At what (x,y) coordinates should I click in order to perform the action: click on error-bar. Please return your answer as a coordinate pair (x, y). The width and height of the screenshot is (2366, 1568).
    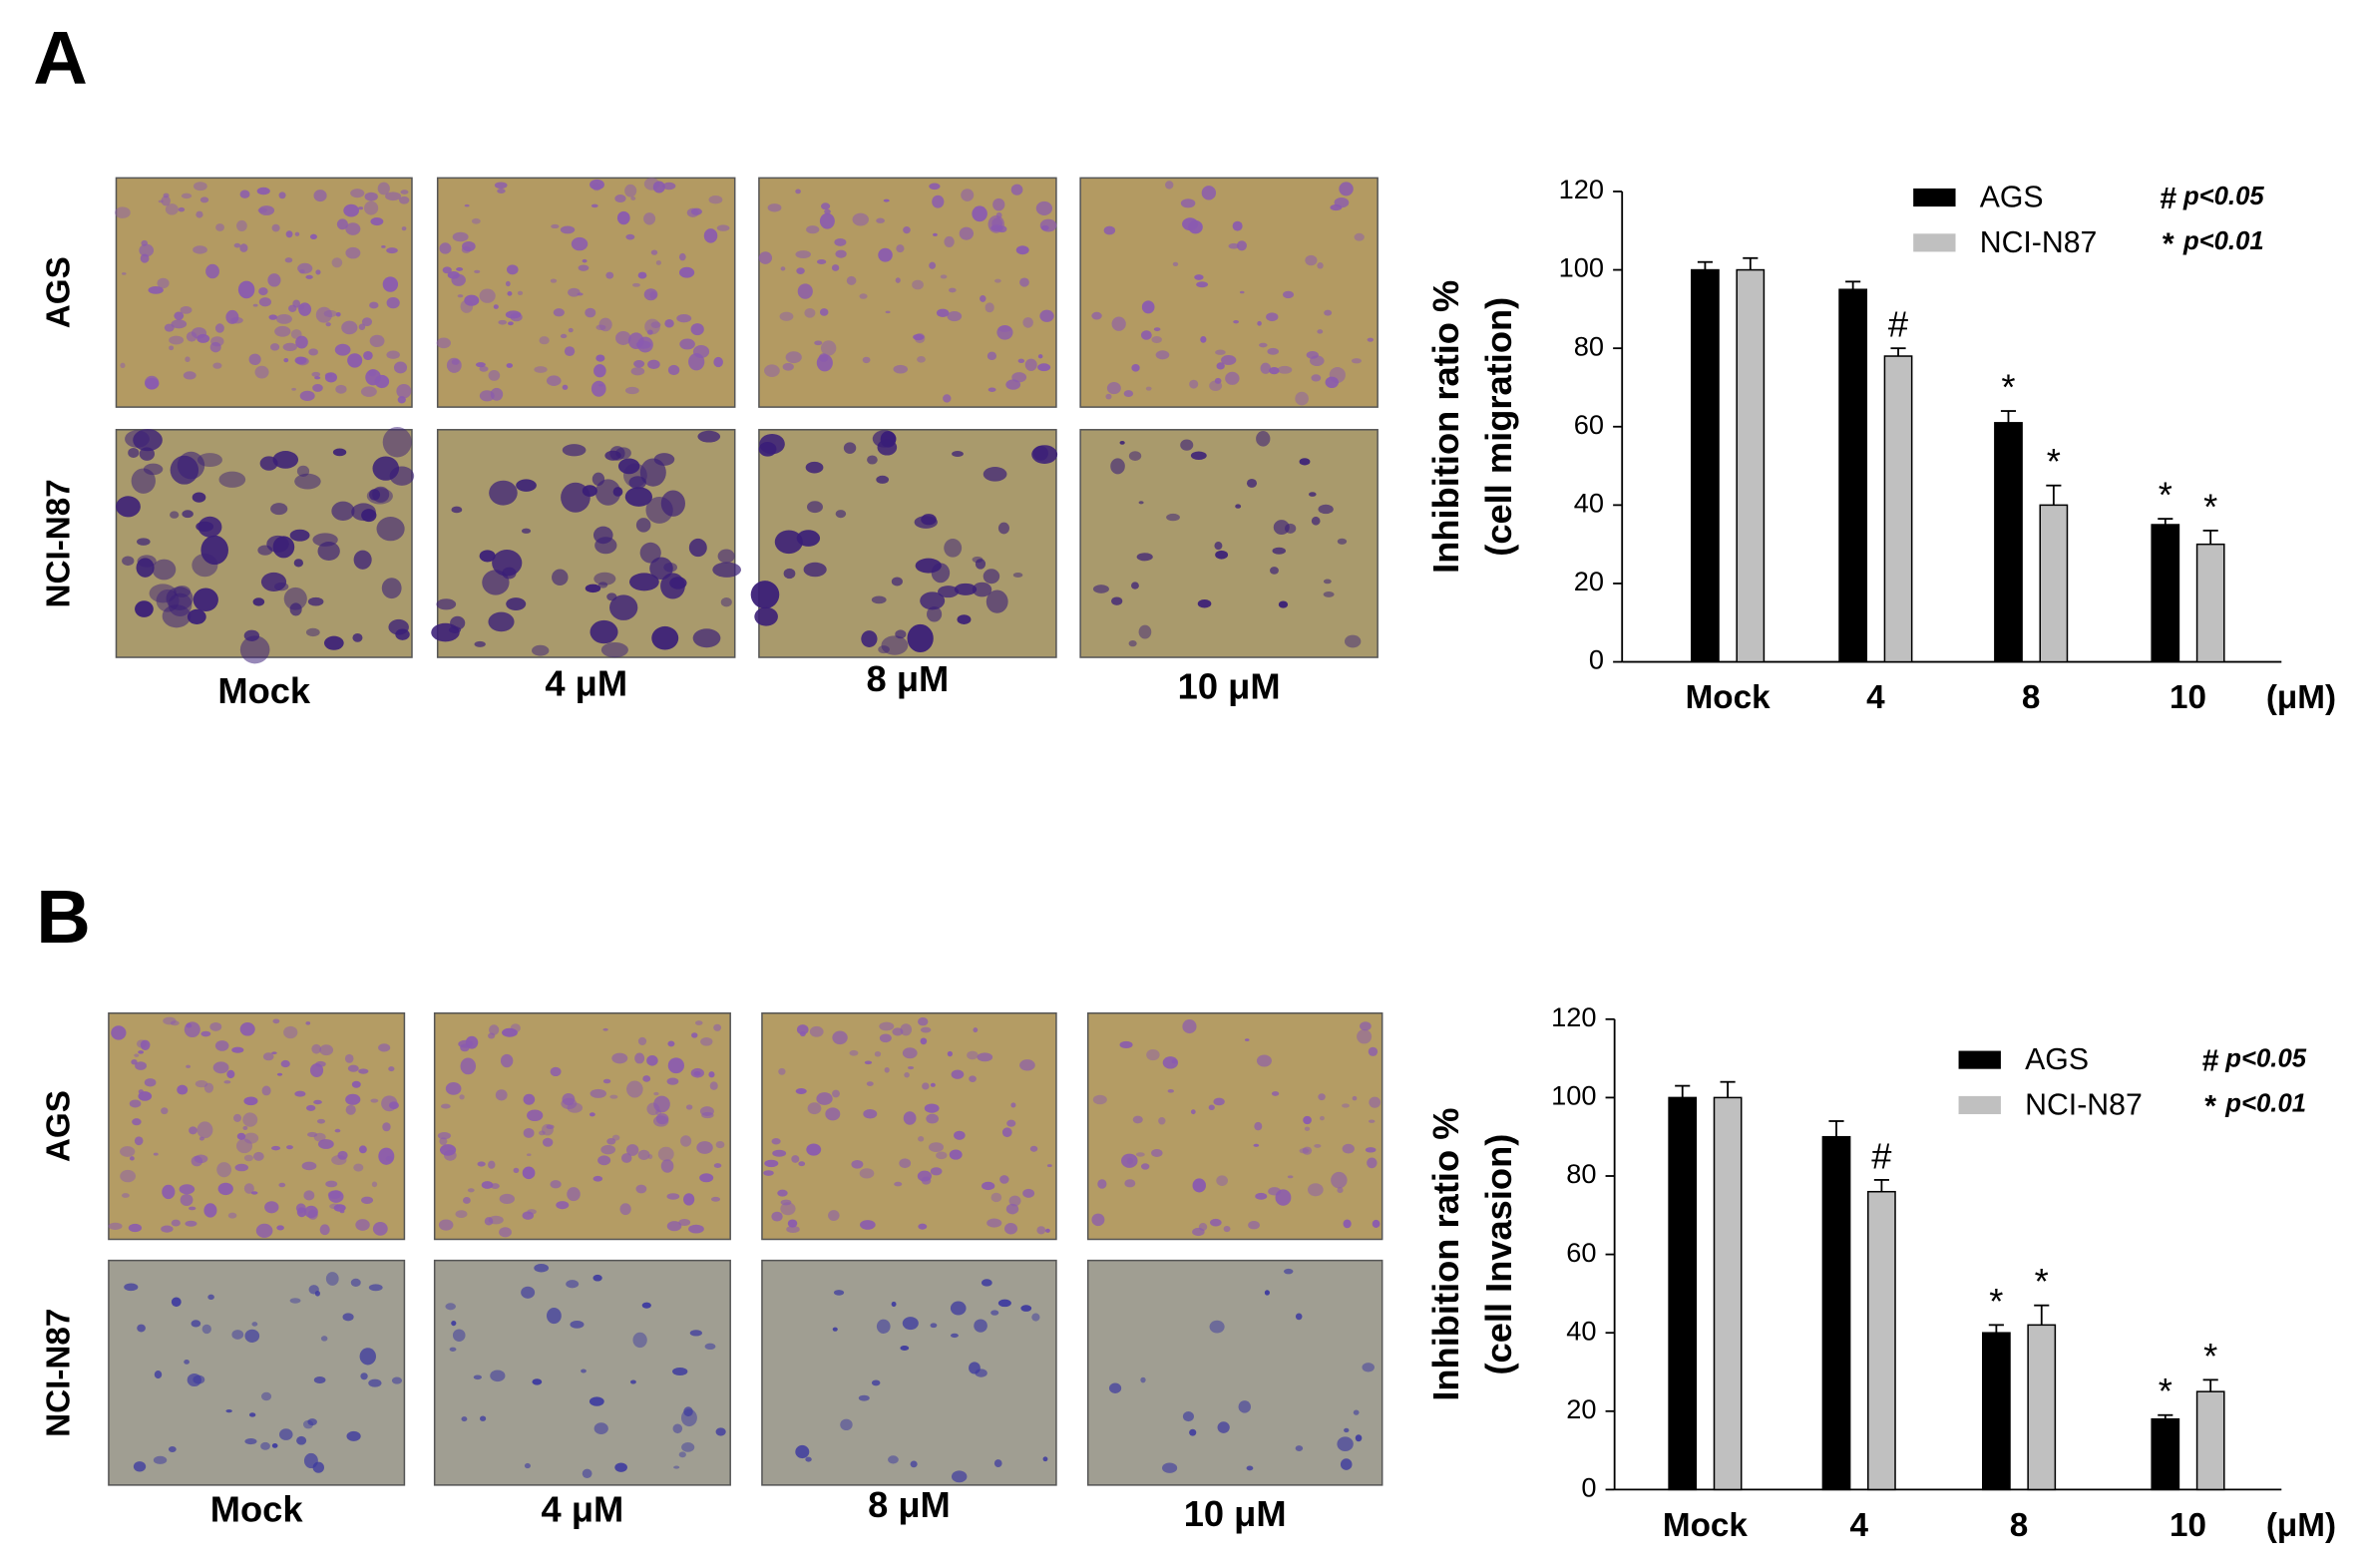
    Looking at the image, I should click on (1683, 1091).